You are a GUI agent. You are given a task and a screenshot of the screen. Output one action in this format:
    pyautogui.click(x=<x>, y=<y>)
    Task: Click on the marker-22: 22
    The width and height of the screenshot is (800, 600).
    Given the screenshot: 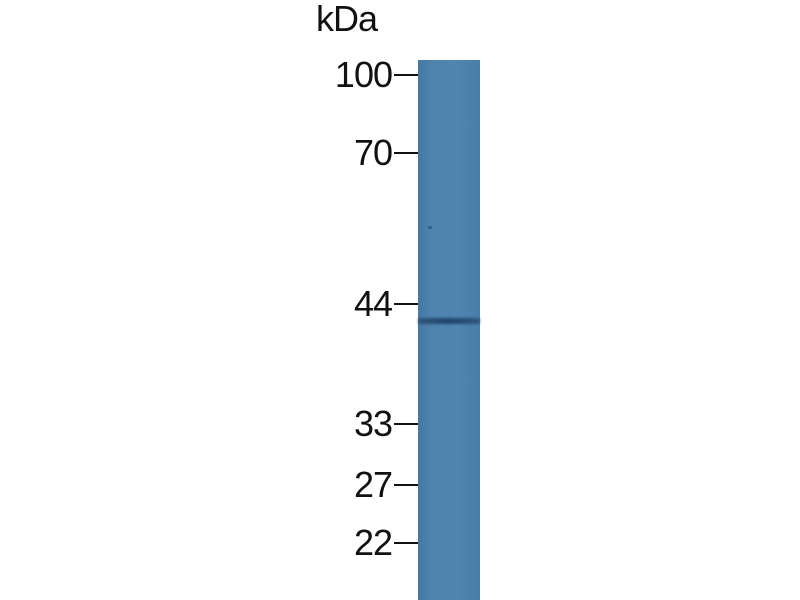 What is the action you would take?
    pyautogui.click(x=359, y=543)
    